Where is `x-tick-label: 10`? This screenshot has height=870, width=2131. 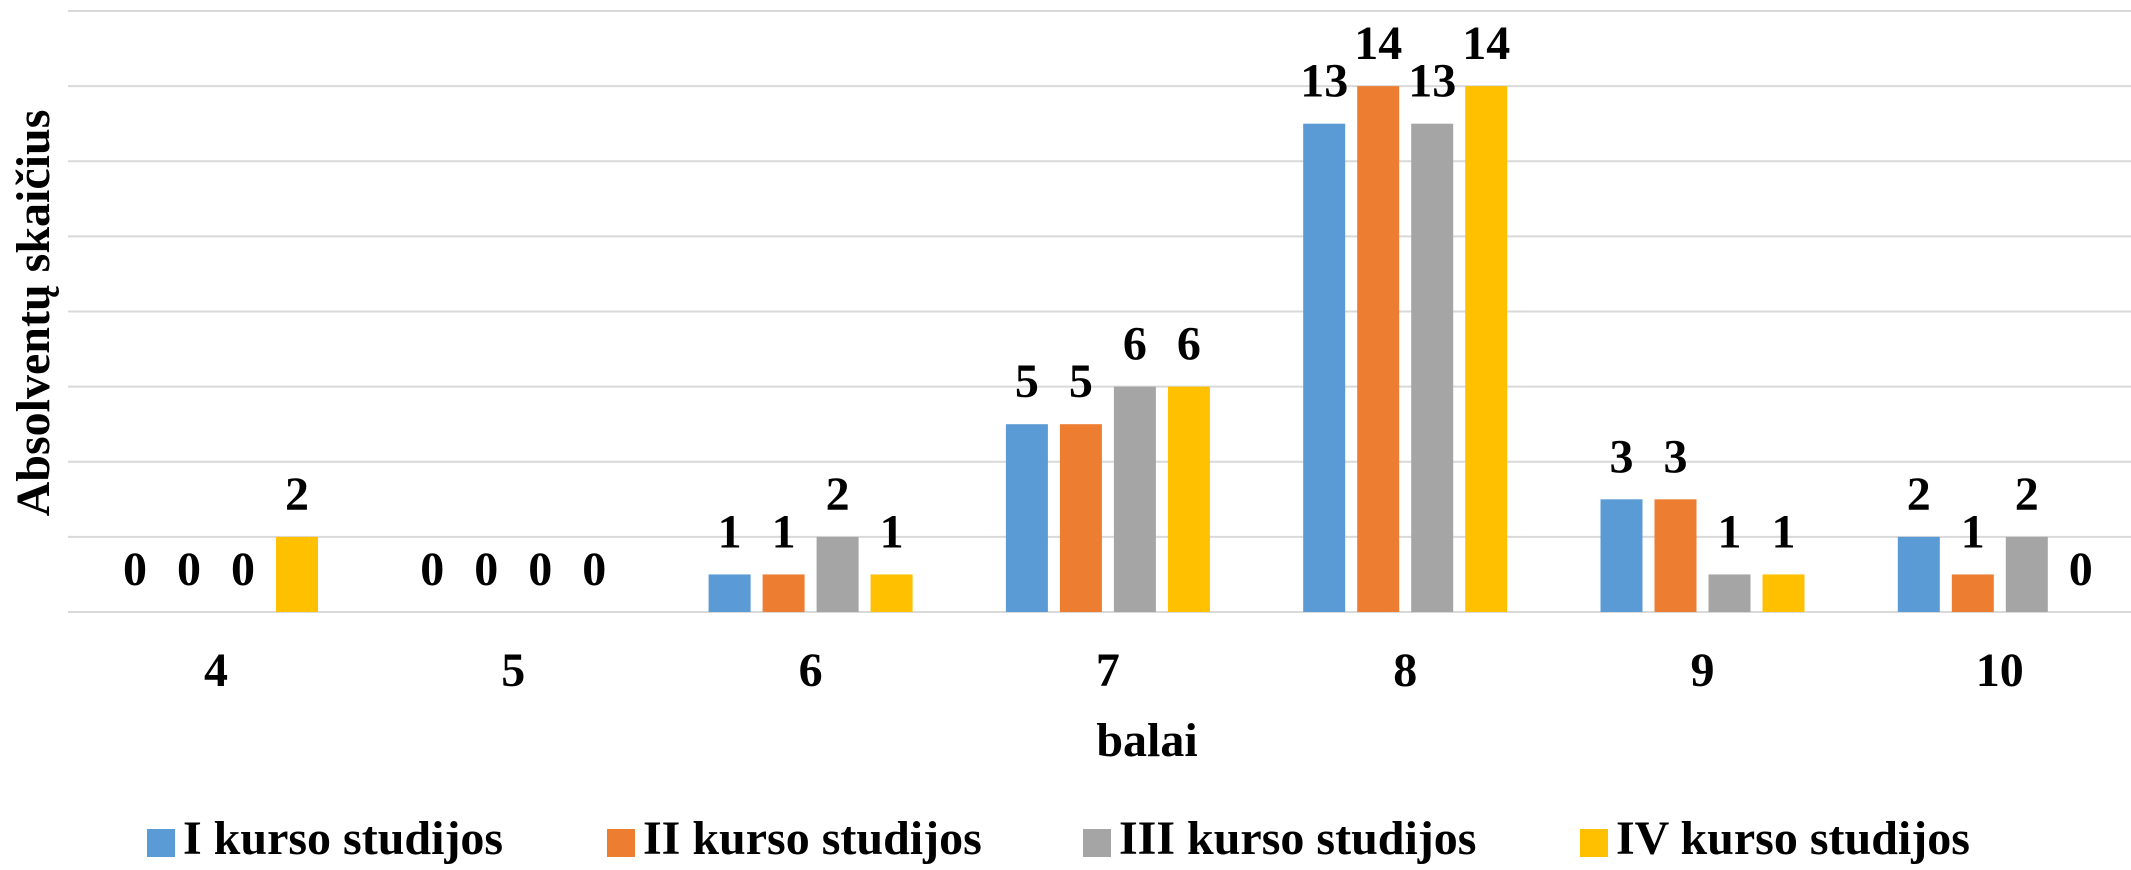 x-tick-label: 10 is located at coordinates (2000, 670).